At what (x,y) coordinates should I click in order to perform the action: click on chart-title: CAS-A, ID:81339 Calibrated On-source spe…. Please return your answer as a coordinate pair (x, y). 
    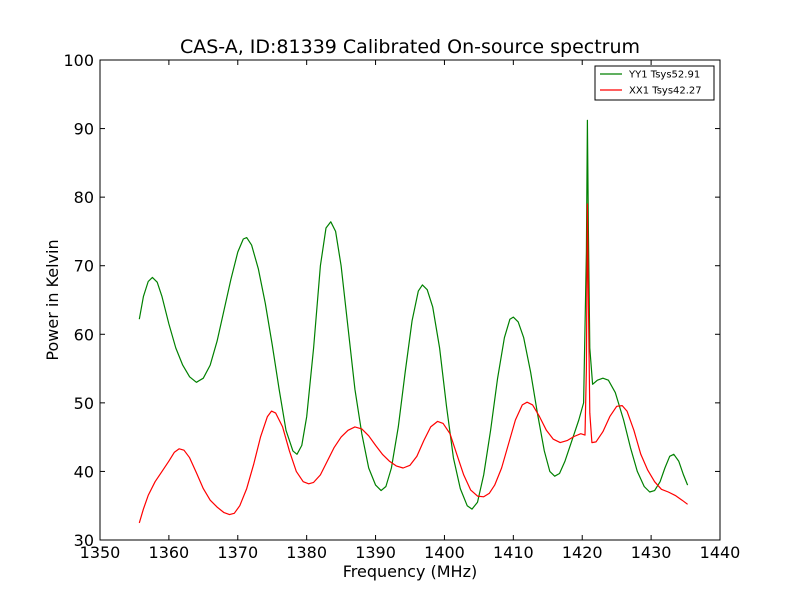
    Looking at the image, I should click on (410, 47).